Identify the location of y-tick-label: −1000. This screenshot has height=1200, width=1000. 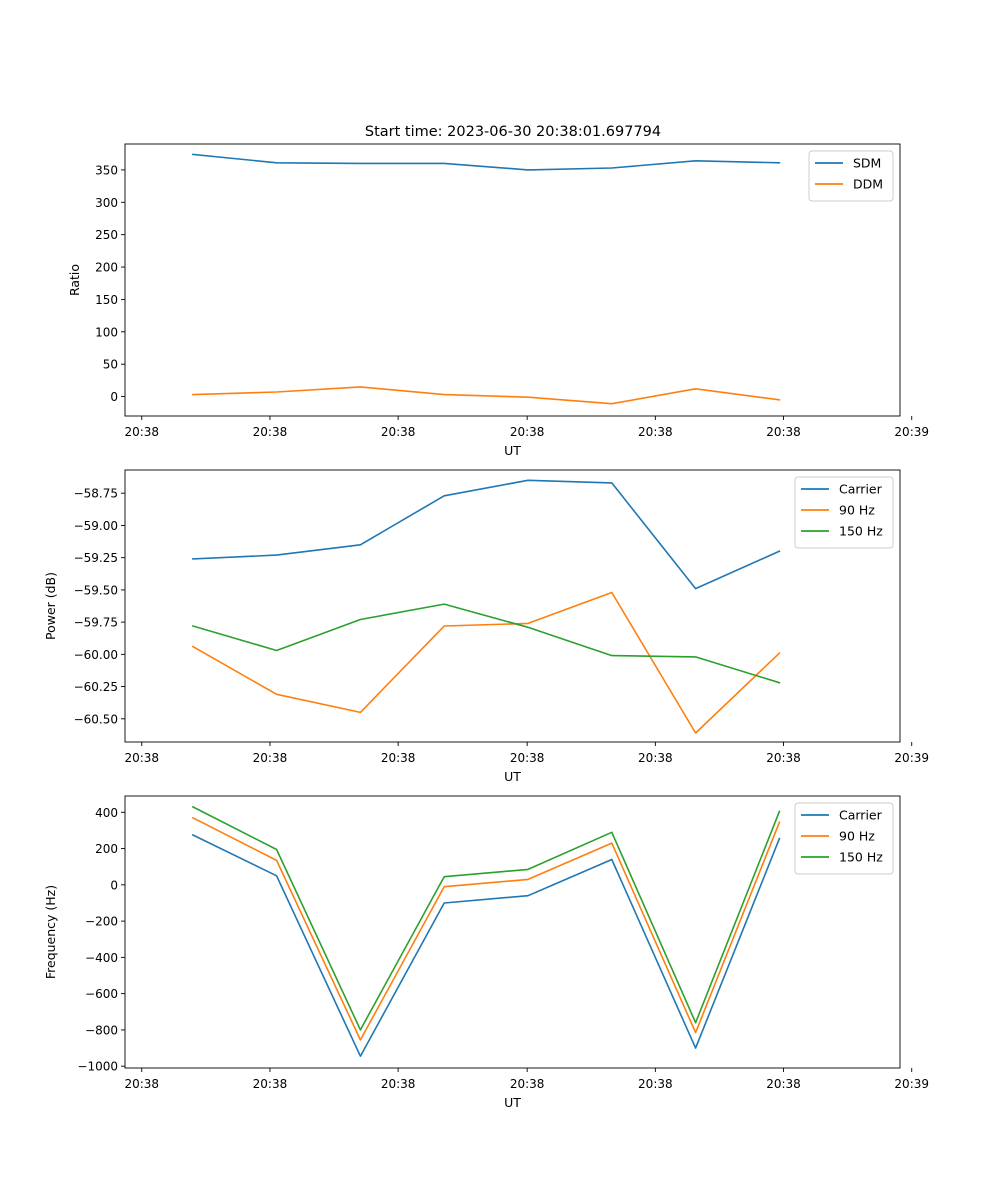
(97, 1067).